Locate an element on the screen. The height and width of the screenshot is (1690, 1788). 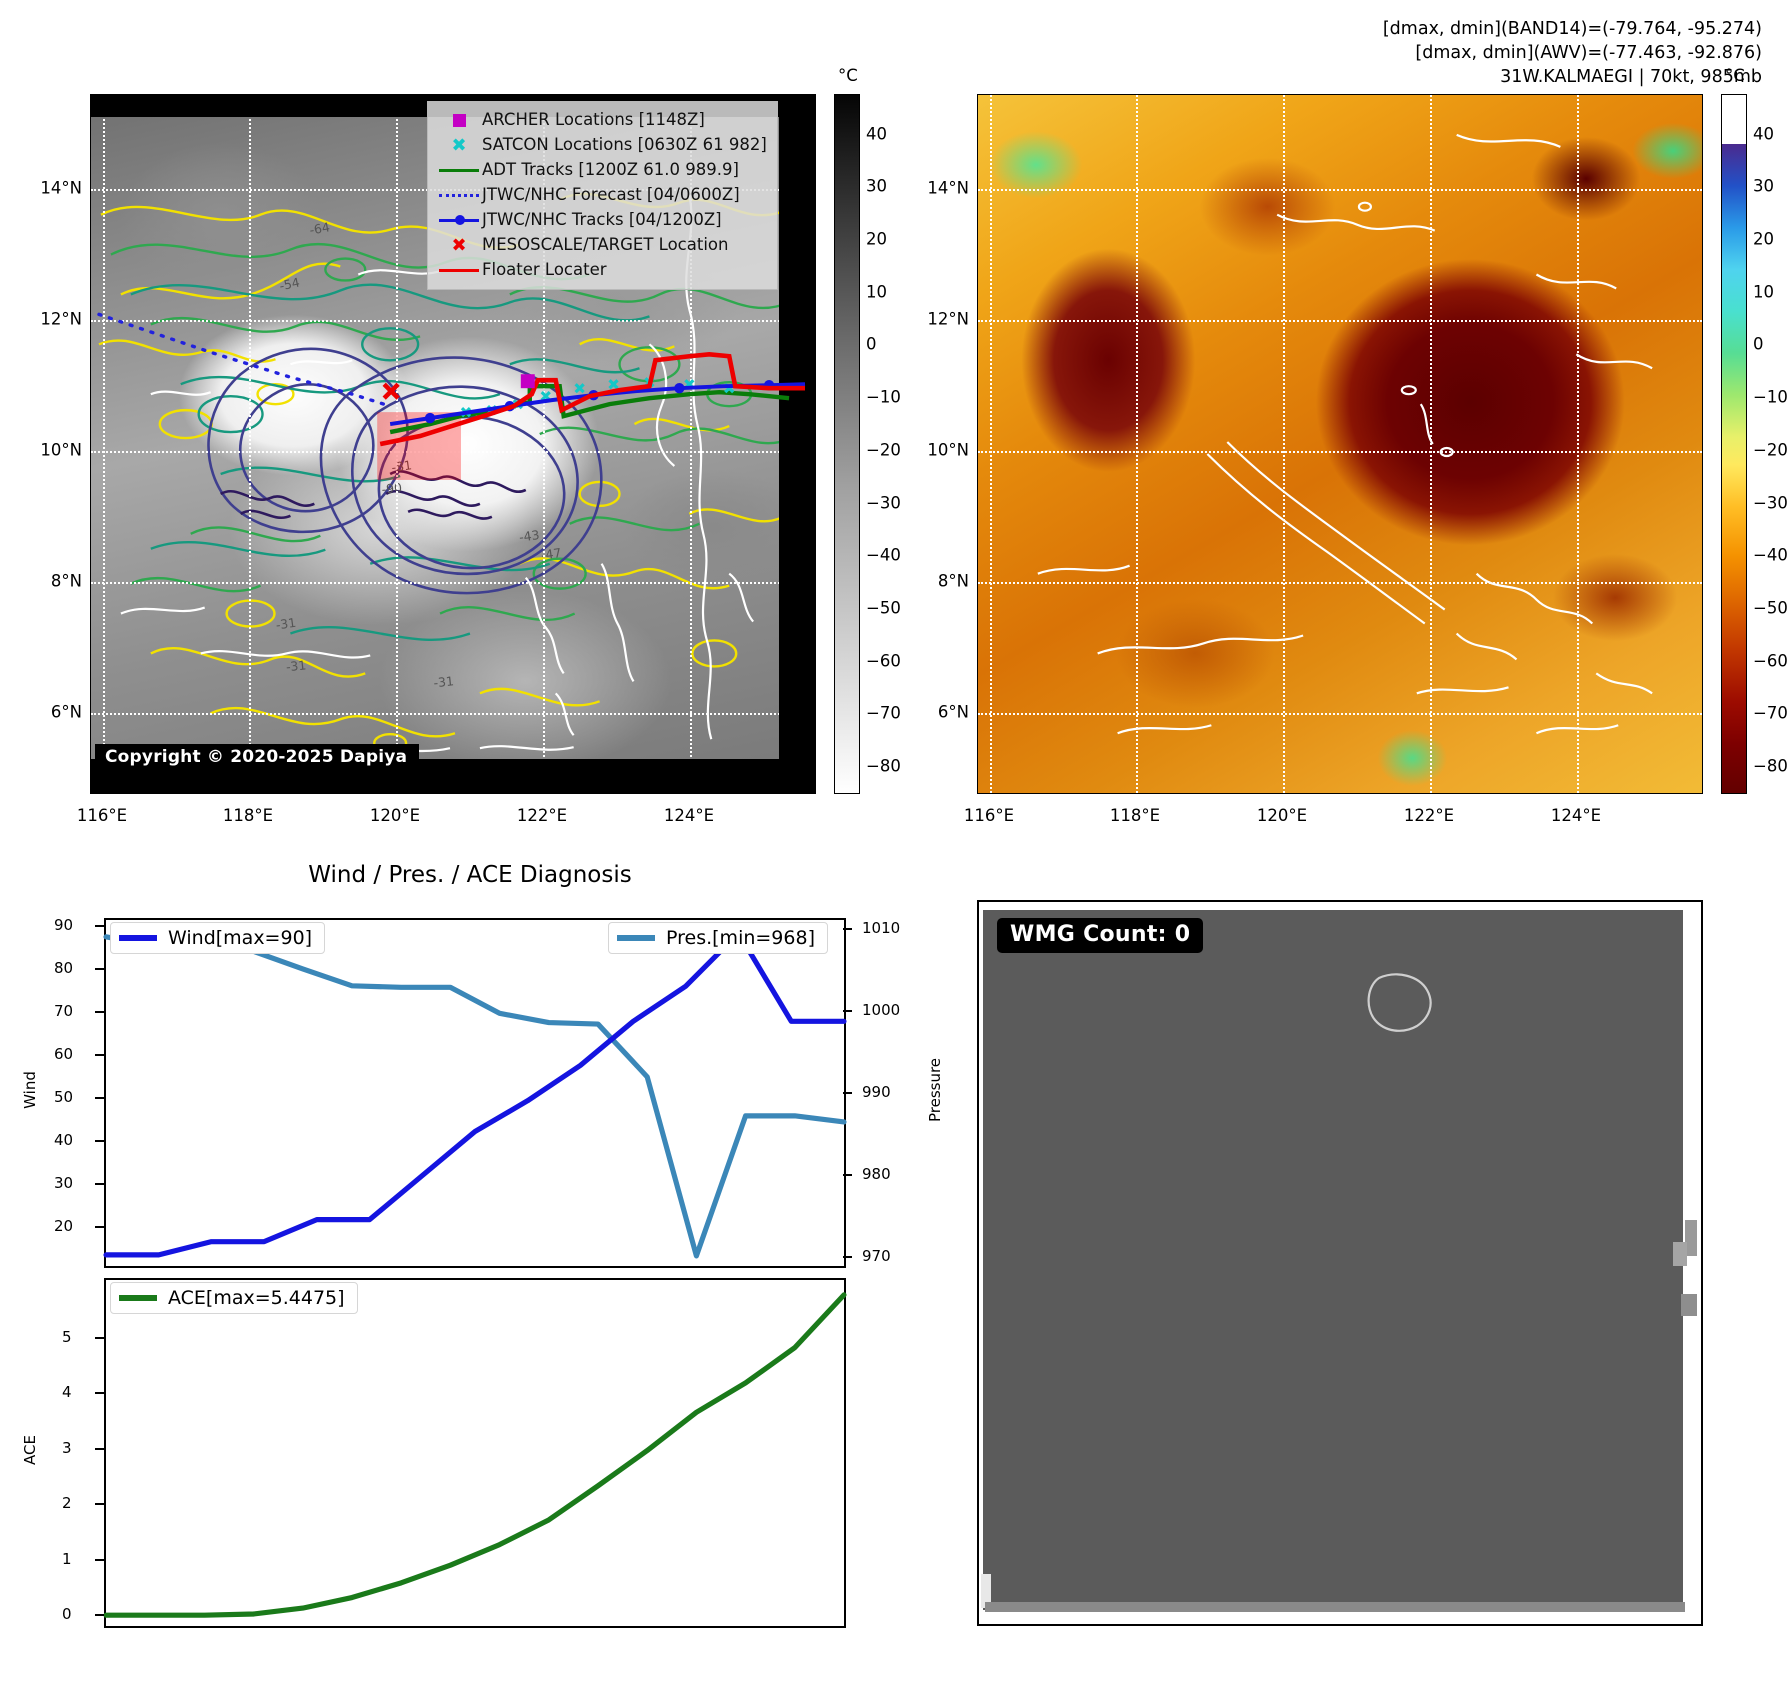
ace-legend-label: ACE[max=5.4475] is located at coordinates (256, 1298).